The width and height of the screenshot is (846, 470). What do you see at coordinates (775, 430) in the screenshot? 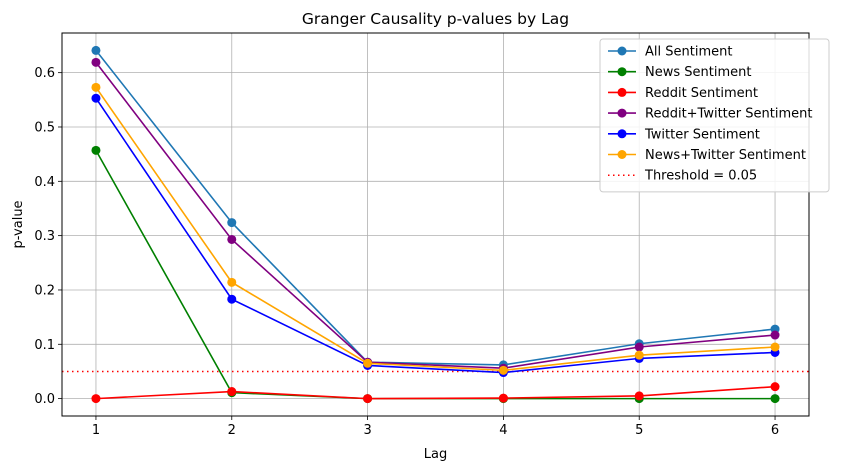
I see `x-tick-label: 6` at bounding box center [775, 430].